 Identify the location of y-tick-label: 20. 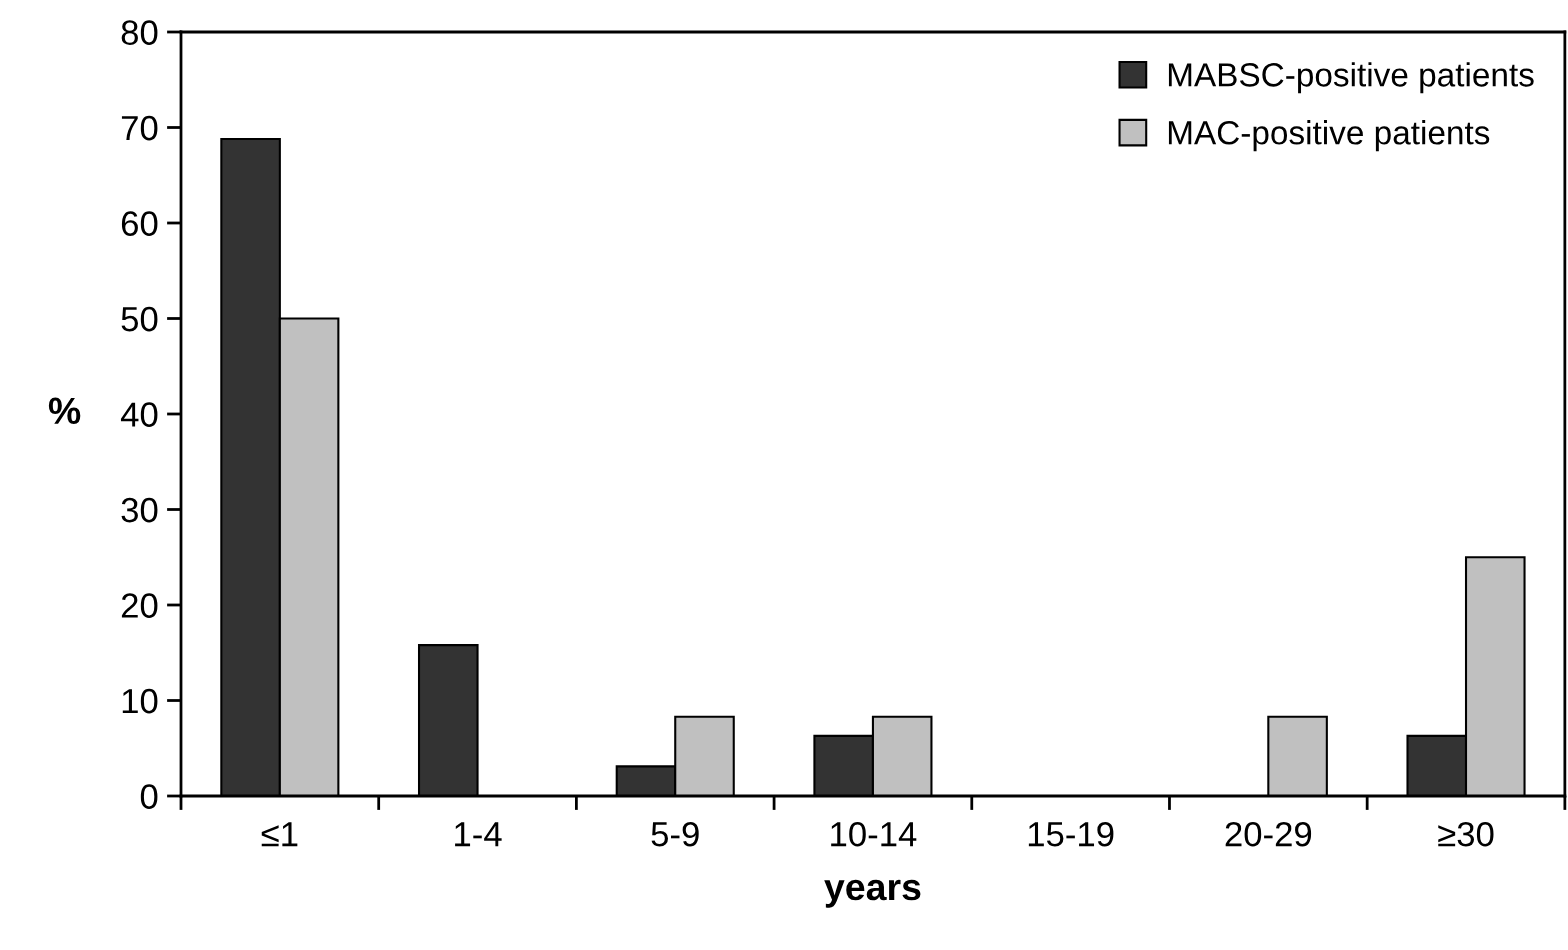
(139, 605).